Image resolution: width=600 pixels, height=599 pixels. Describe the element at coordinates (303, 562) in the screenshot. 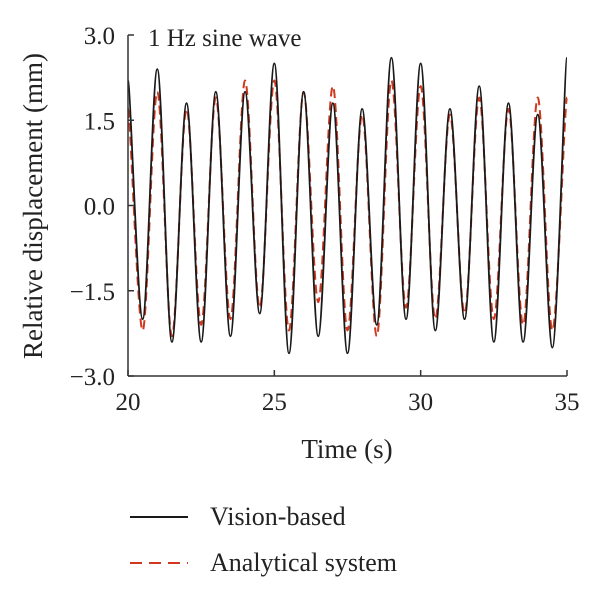

I see `legend-label-analytical-system: Analytical system` at that location.